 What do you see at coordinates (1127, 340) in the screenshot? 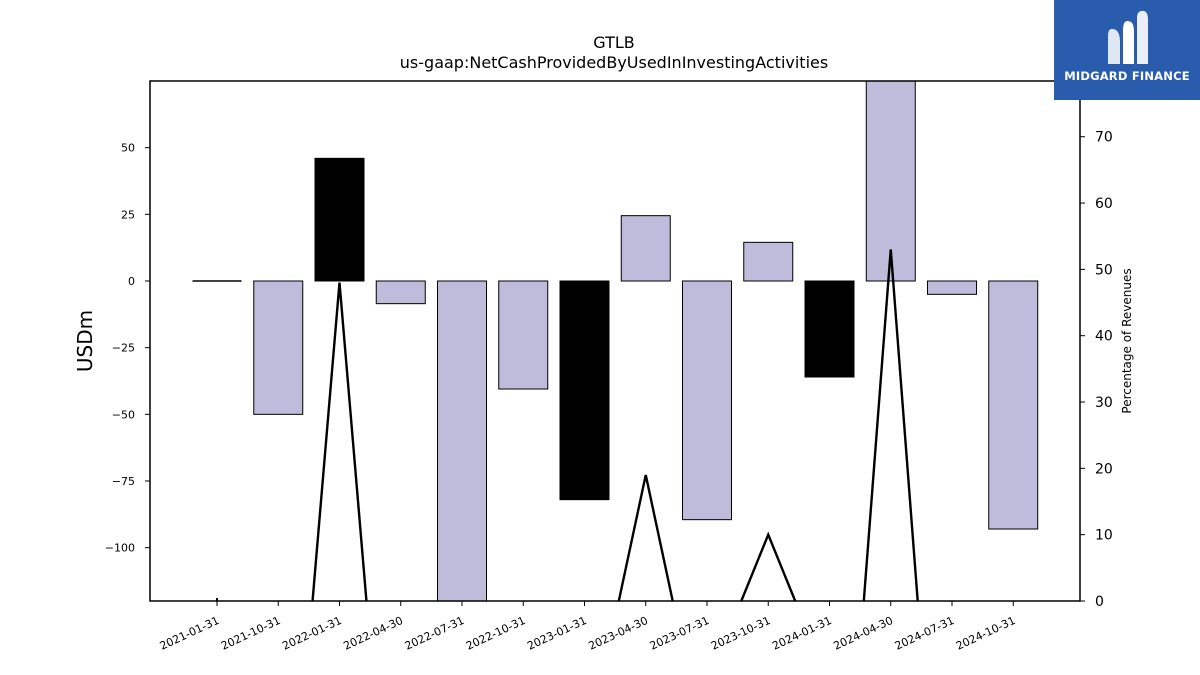
I see `y2-axis-label: Percentage of Revenues` at bounding box center [1127, 340].